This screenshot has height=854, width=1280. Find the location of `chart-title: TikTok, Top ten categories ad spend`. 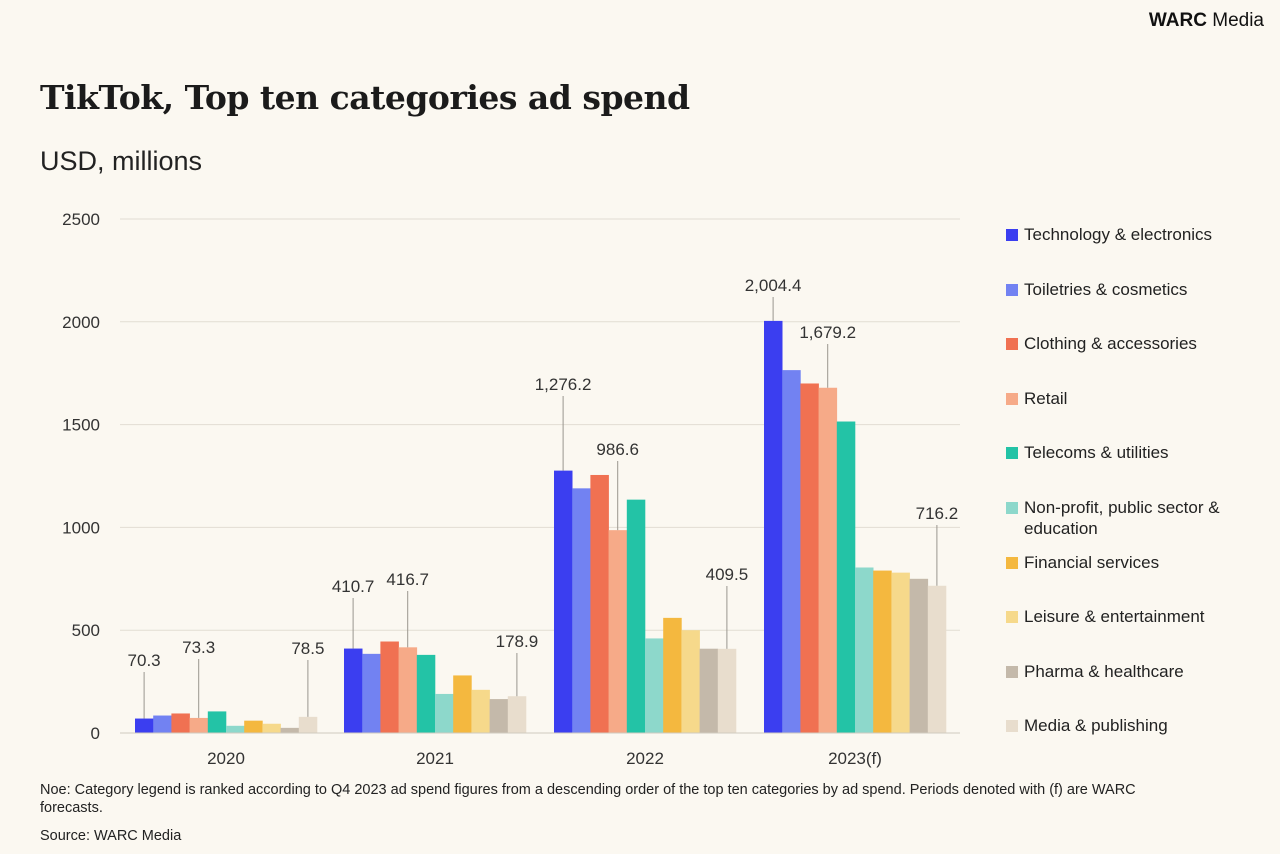

chart-title: TikTok, Top ten categories ad spend is located at coordinates (365, 97).